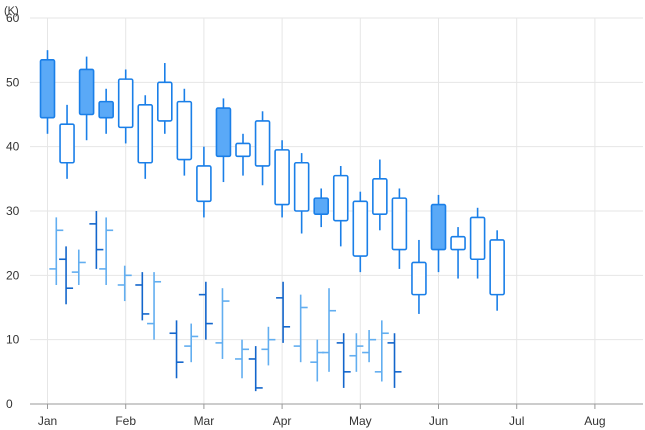 The height and width of the screenshot is (430, 645). Describe the element at coordinates (13, 340) in the screenshot. I see `y-tick-label: 10` at that location.